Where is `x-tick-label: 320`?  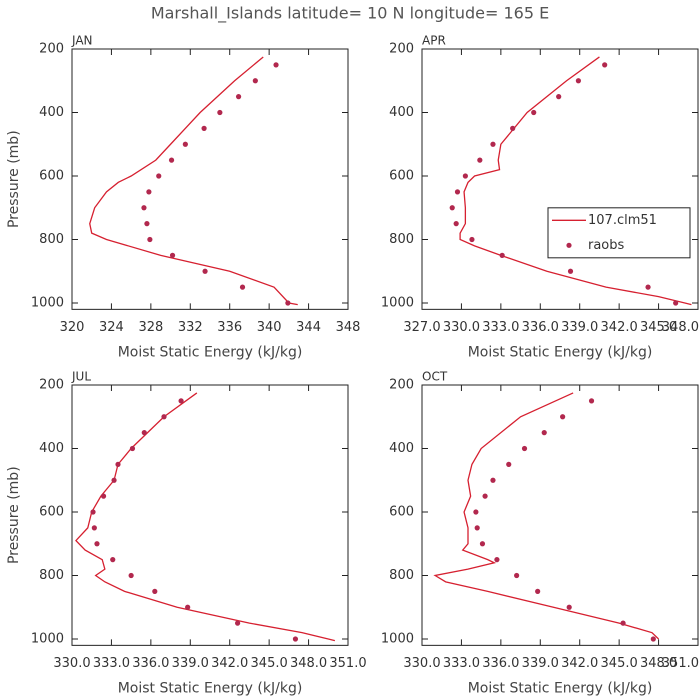
x-tick-label: 320 is located at coordinates (72, 327).